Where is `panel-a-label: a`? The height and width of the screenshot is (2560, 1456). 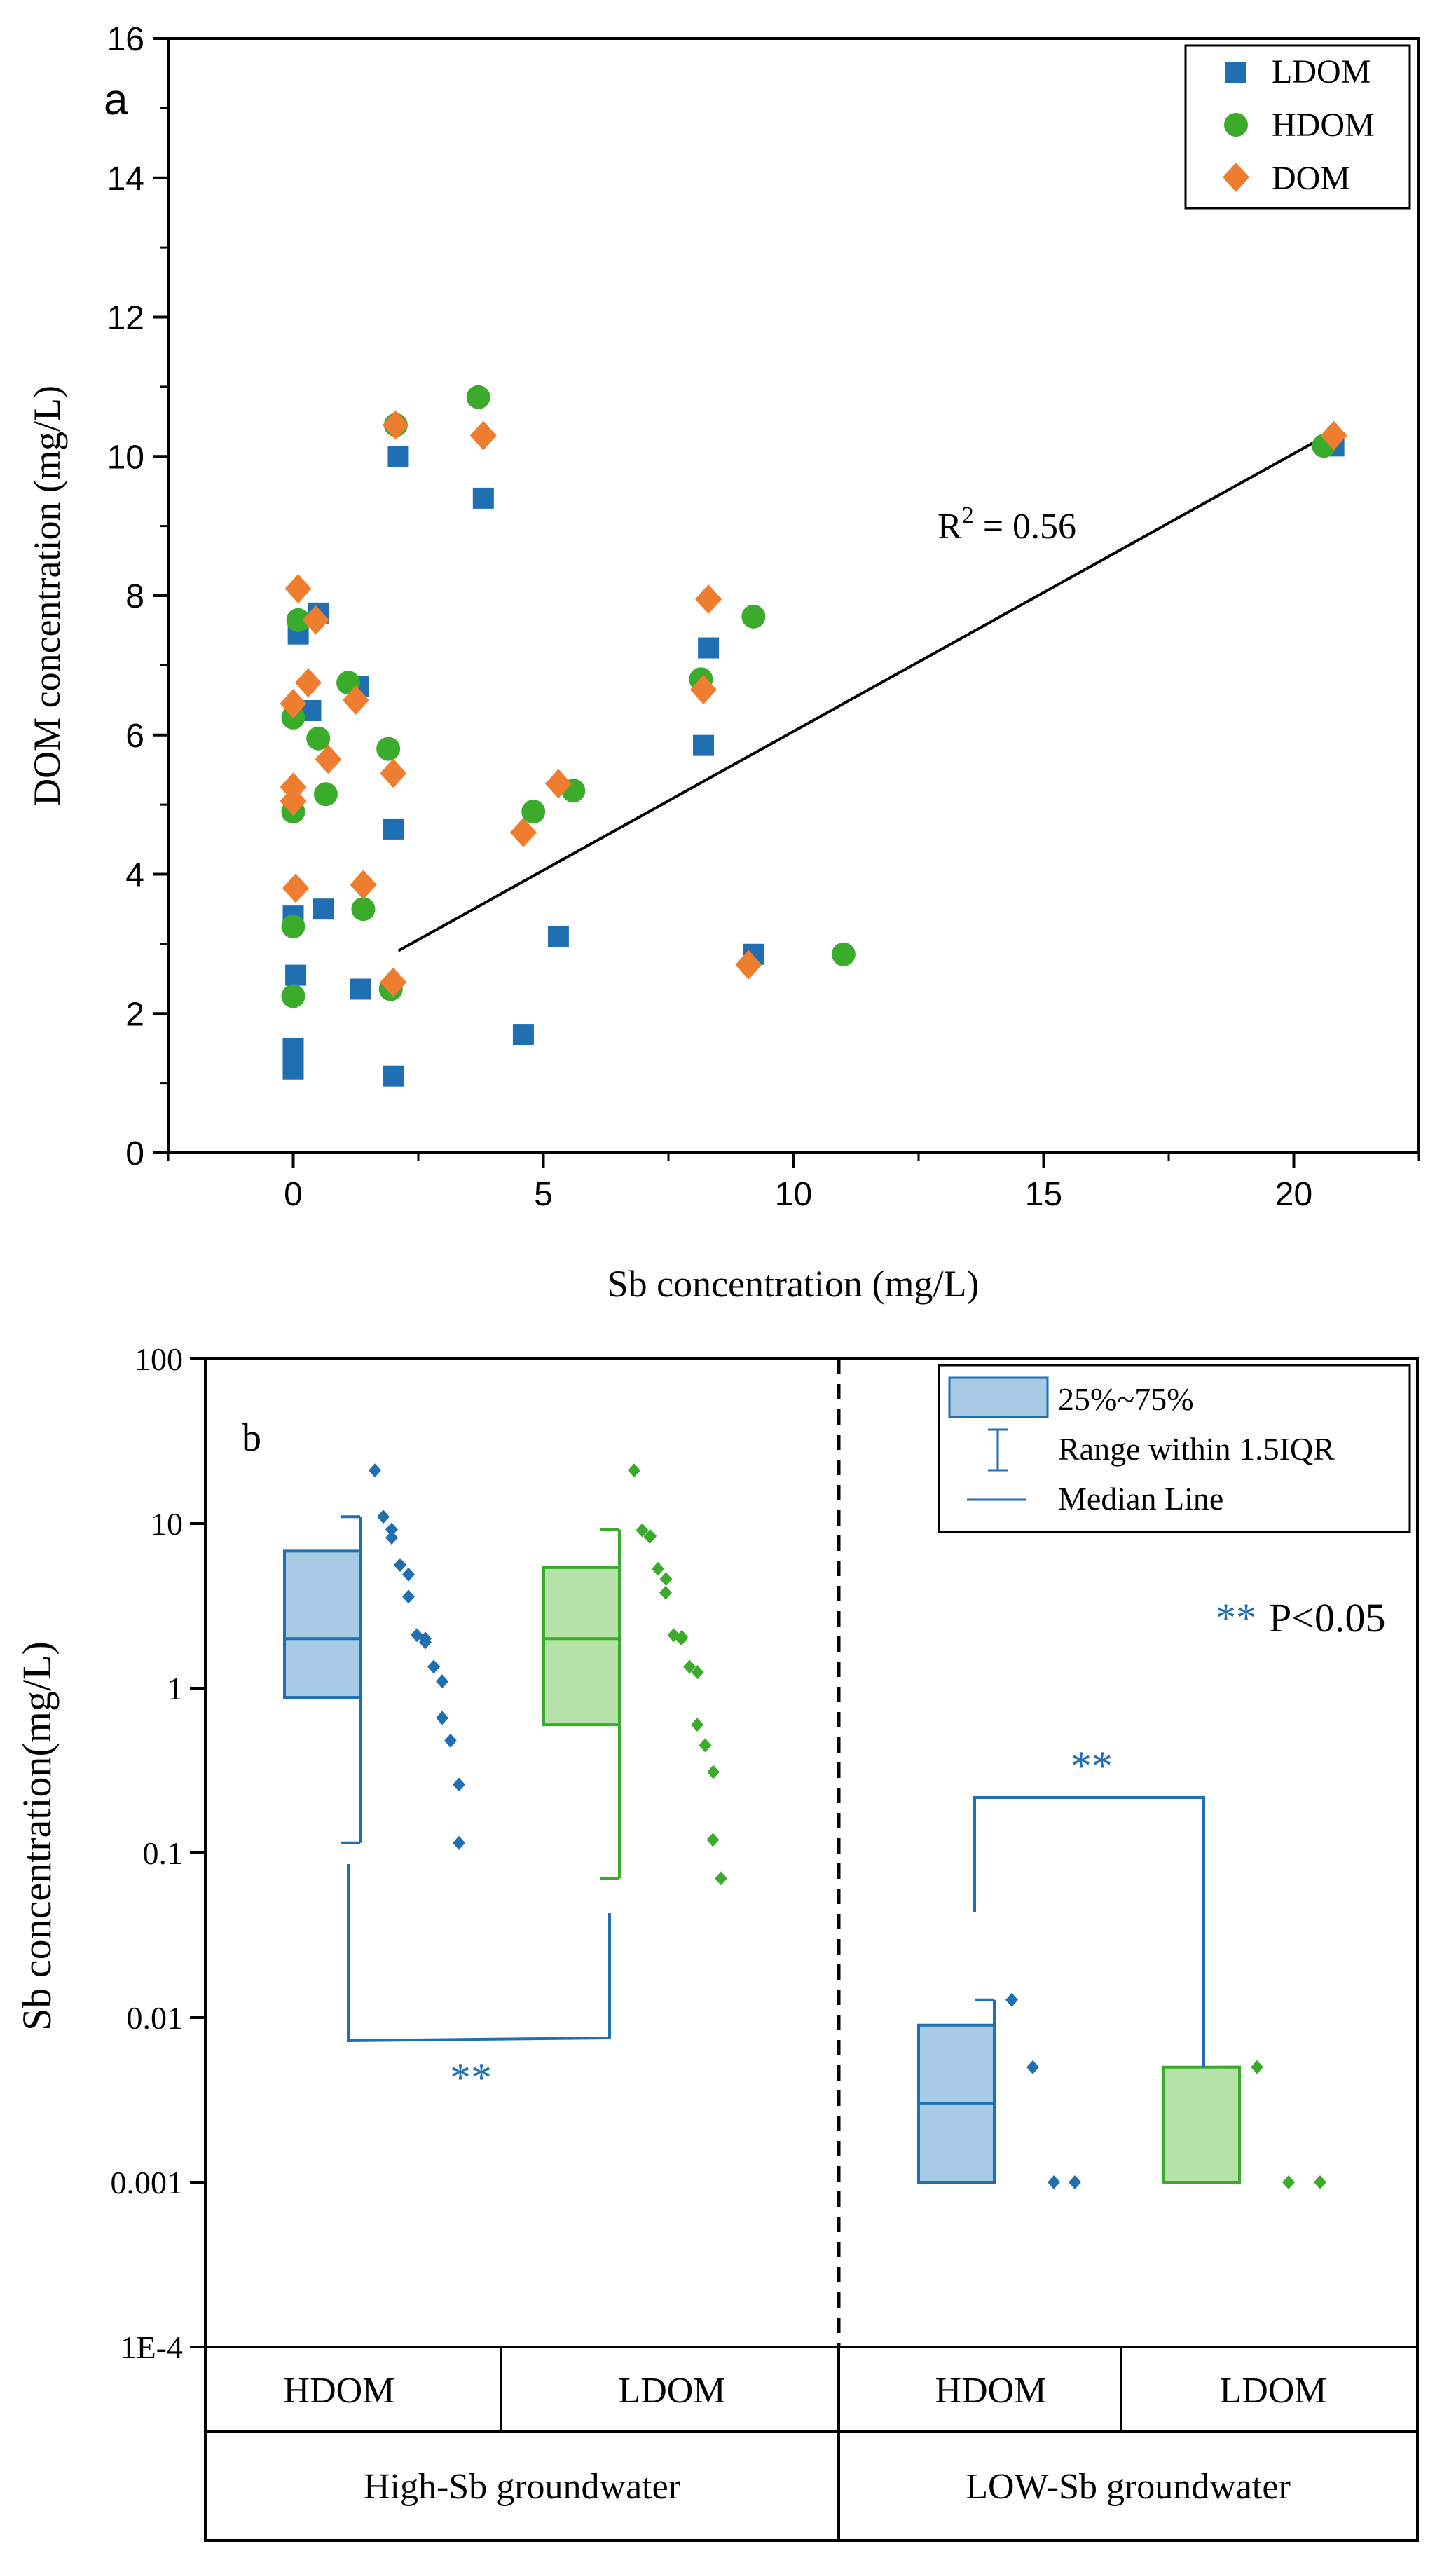
panel-a-label: a is located at coordinates (116, 100).